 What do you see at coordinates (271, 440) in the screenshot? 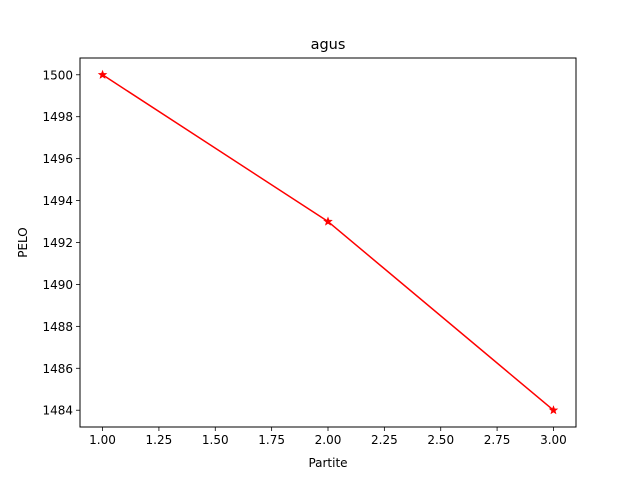
I see `x-tick-label: 1.75` at bounding box center [271, 440].